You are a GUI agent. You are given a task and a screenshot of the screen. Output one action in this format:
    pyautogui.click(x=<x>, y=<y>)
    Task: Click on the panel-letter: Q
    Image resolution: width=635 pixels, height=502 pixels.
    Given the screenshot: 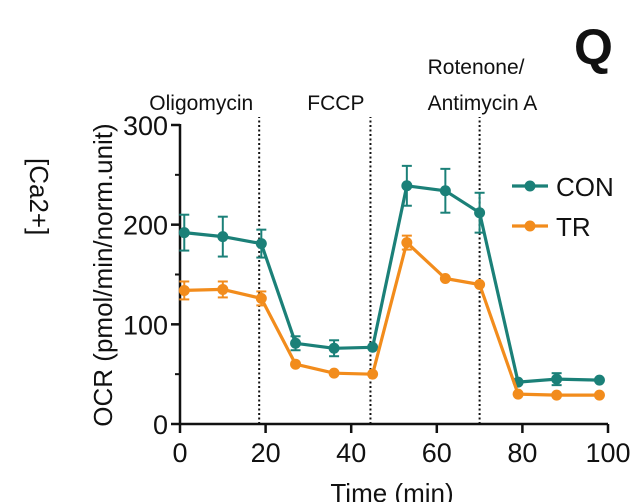 What is the action you would take?
    pyautogui.click(x=593, y=47)
    